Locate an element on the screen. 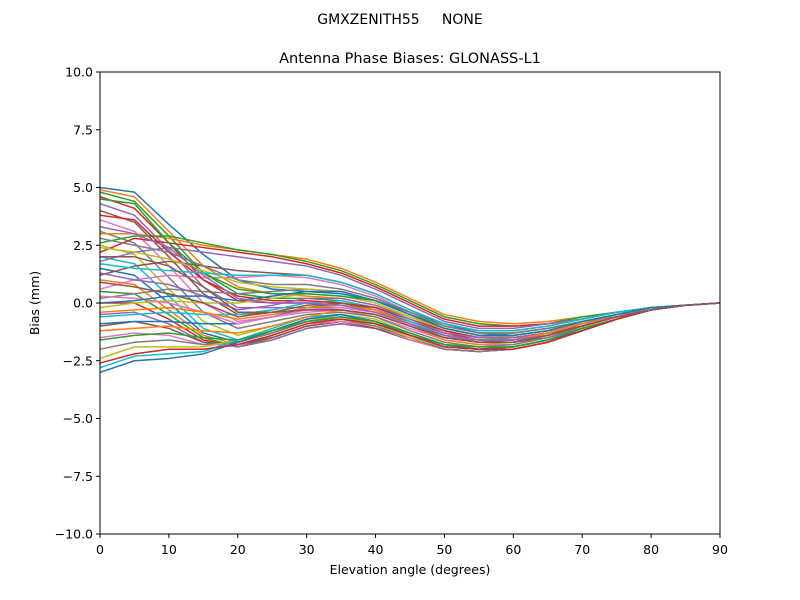 This screenshot has height=600, width=800. y-tick-label: −2.5 is located at coordinates (78, 360).